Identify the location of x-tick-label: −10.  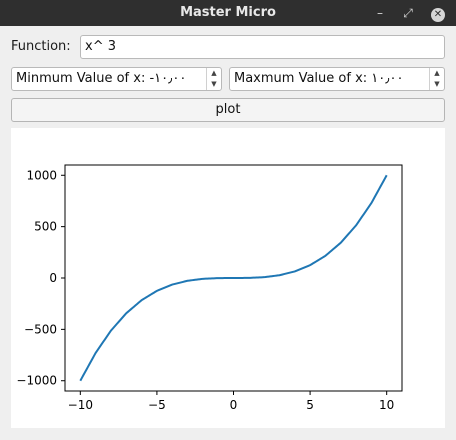
(80, 405).